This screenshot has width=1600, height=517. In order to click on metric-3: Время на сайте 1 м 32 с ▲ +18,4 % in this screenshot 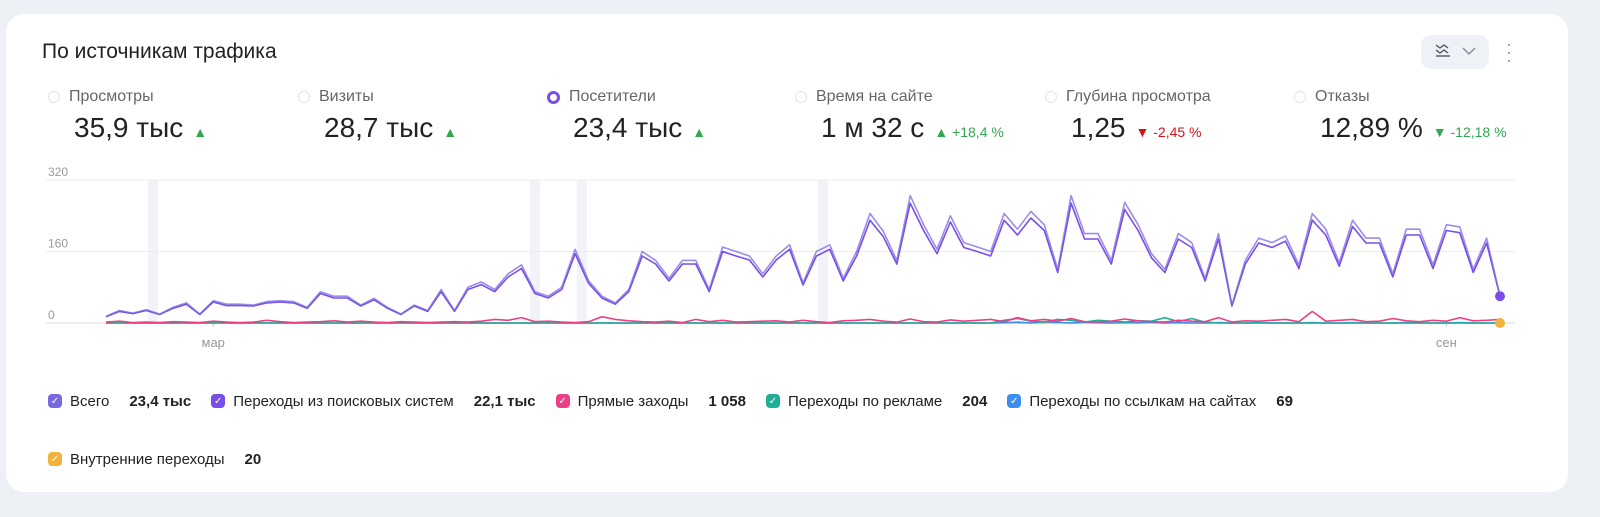, I will do `click(899, 116)`.